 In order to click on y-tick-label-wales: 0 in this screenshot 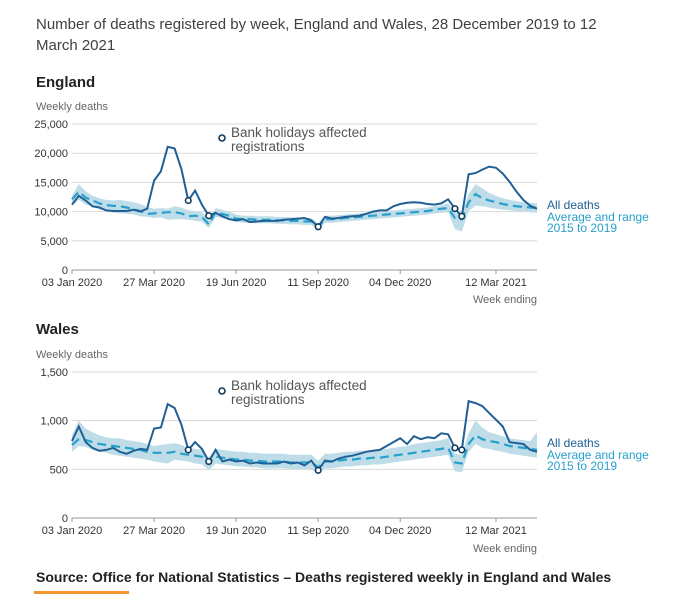, I will do `click(65, 519)`.